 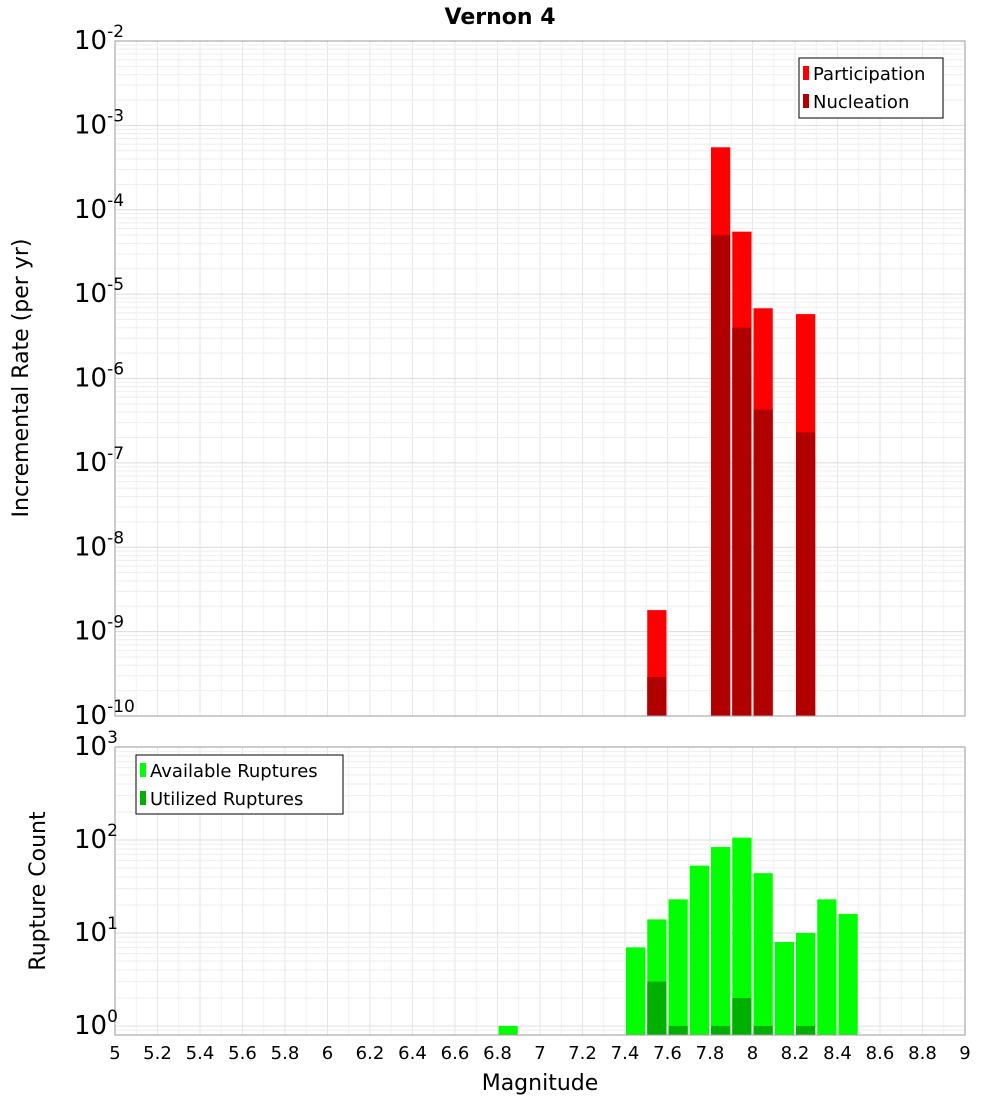 I want to click on y-tick-label: 10⁻⁸, so click(x=99, y=545).